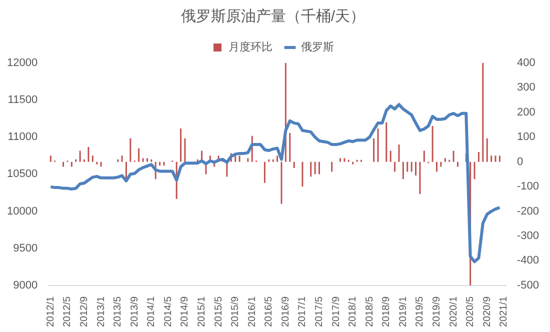  Describe the element at coordinates (25, 248) in the screenshot. I see `y-tick-label: 9500` at that location.